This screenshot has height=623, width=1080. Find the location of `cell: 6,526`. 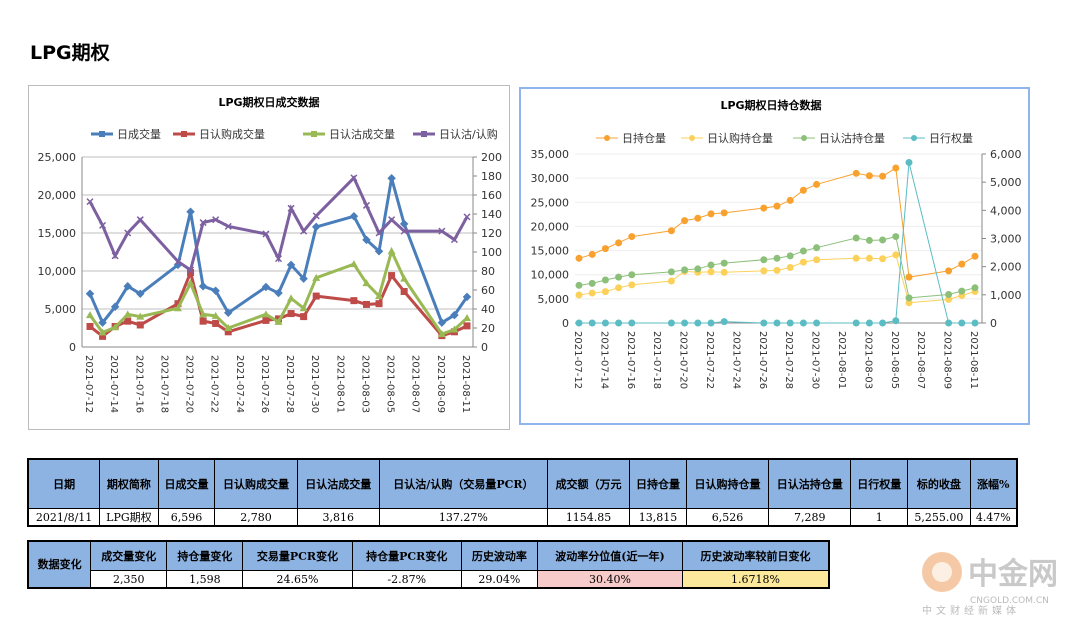

cell: 6,526 is located at coordinates (727, 517).